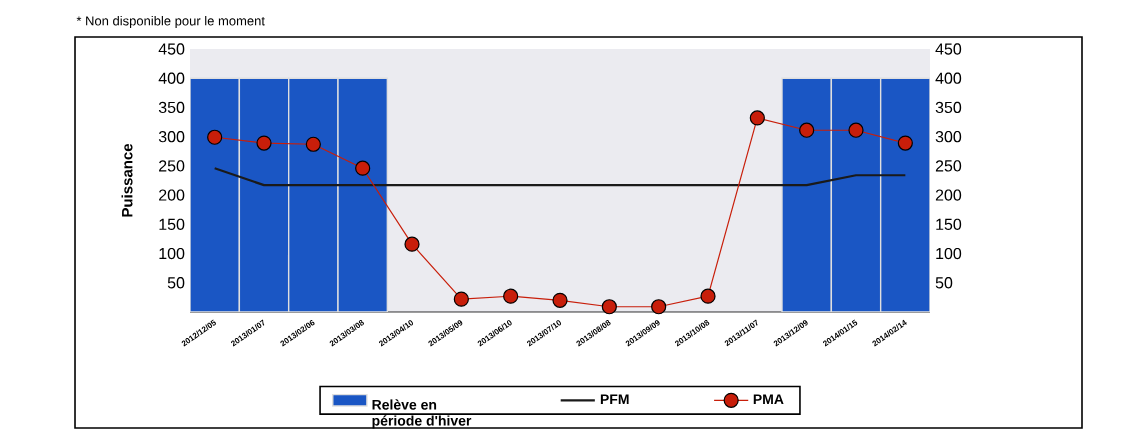 Image resolution: width=1134 pixels, height=448 pixels. What do you see at coordinates (948, 78) in the screenshot?
I see `y2-tick-label: 400` at bounding box center [948, 78].